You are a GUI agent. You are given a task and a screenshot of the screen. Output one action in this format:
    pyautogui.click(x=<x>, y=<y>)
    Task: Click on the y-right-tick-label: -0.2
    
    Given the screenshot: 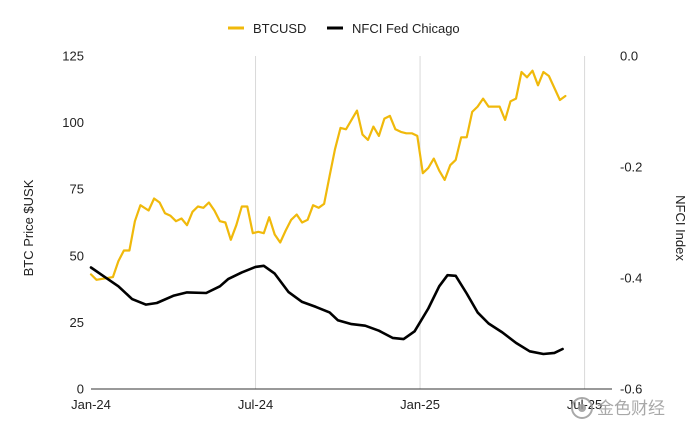 What is the action you would take?
    pyautogui.click(x=631, y=167)
    